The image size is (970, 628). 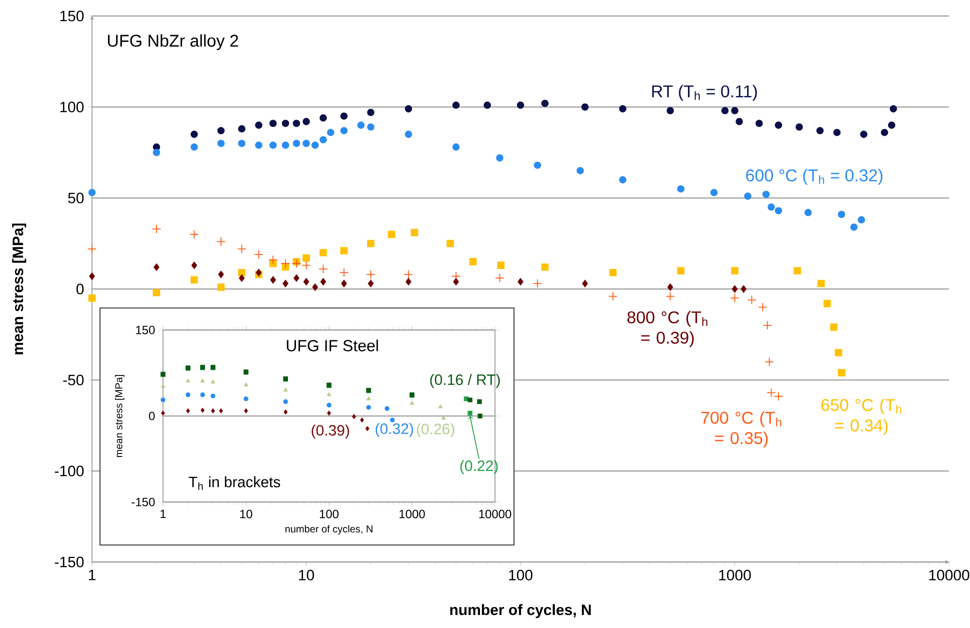 I want to click on y-tick-label: -50, so click(x=73, y=380).